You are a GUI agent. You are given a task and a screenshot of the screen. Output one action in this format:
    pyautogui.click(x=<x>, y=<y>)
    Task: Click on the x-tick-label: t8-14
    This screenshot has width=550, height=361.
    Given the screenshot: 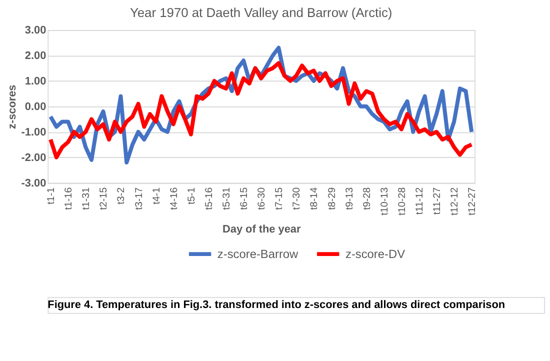 What is the action you would take?
    pyautogui.click(x=314, y=198)
    